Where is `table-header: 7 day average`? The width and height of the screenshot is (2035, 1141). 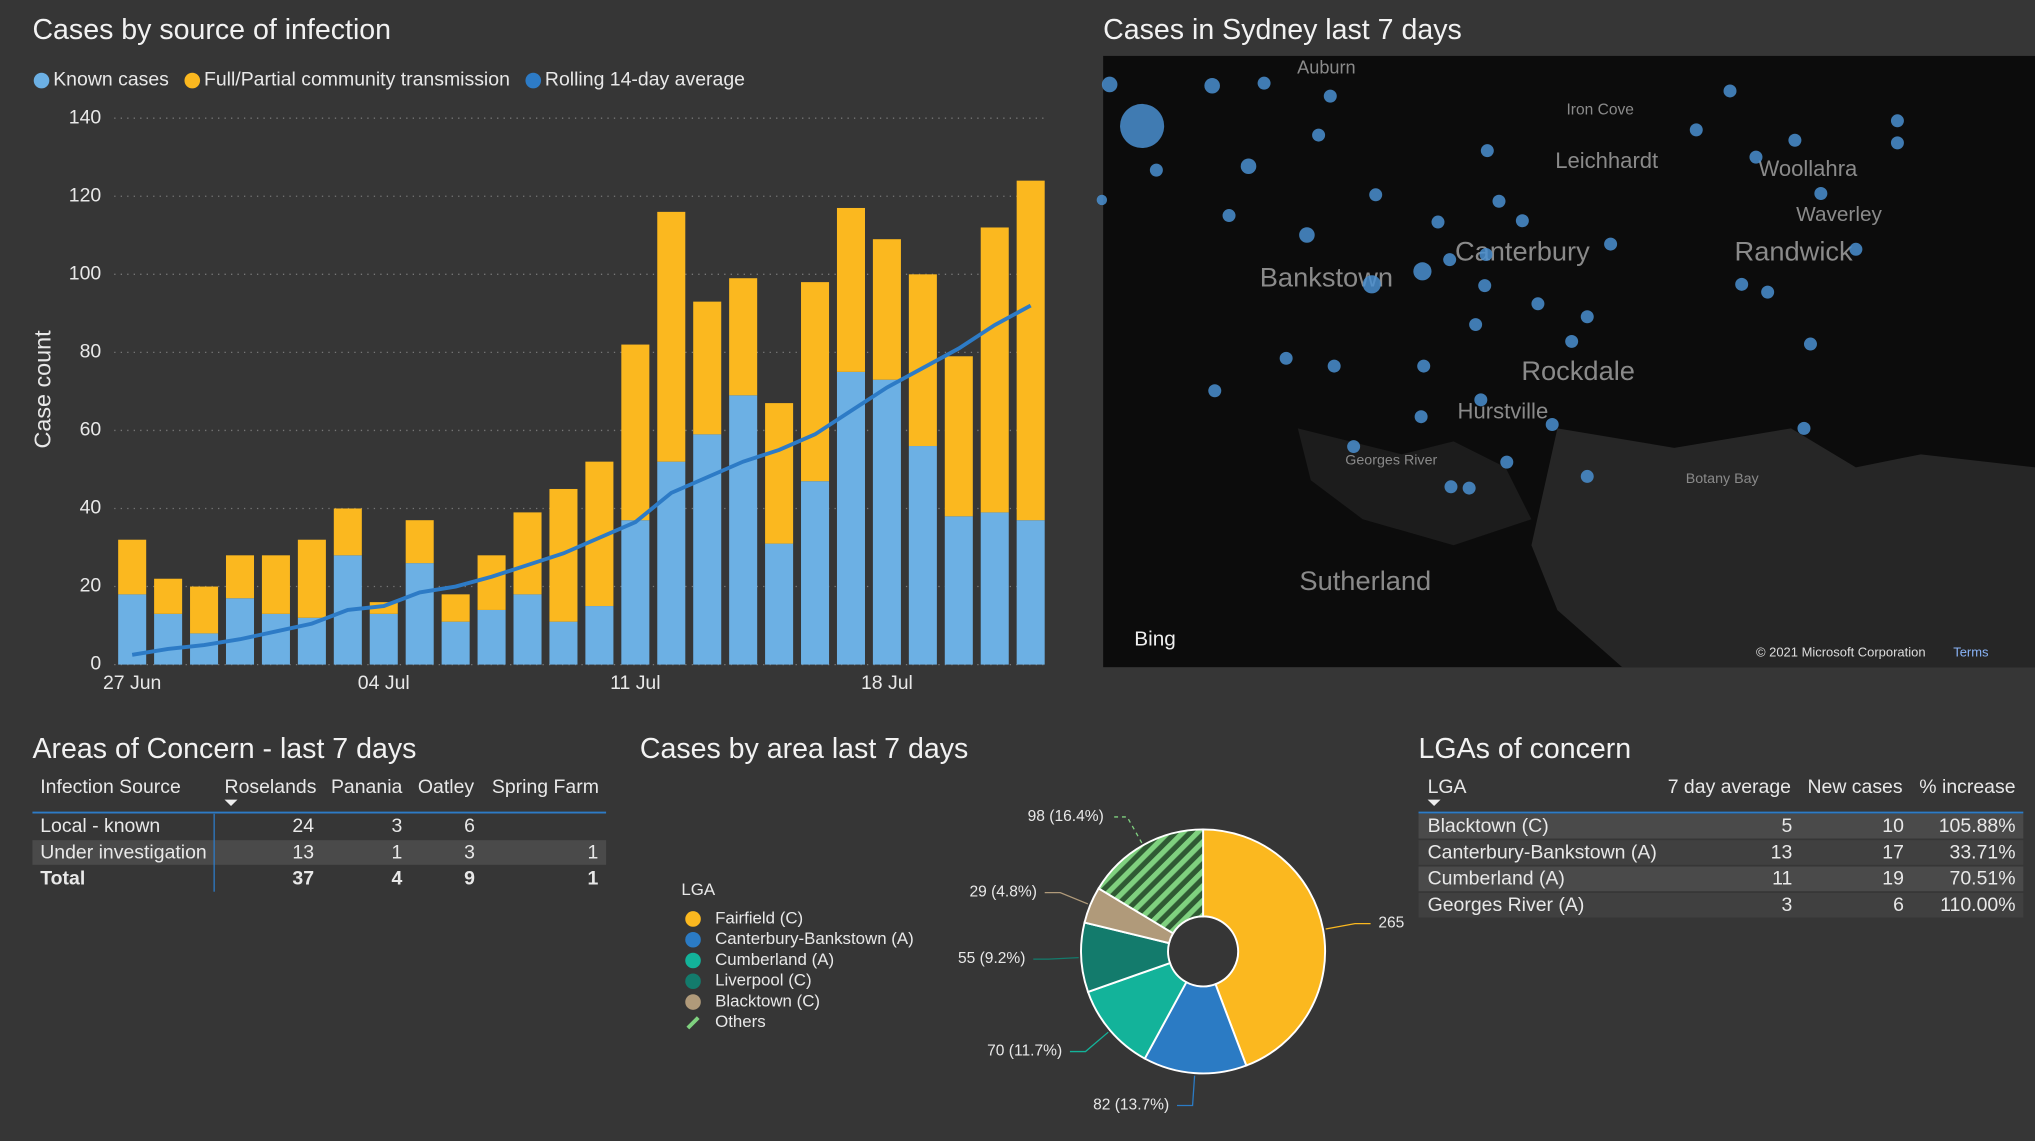 table-header: 7 day average is located at coordinates (1729, 787).